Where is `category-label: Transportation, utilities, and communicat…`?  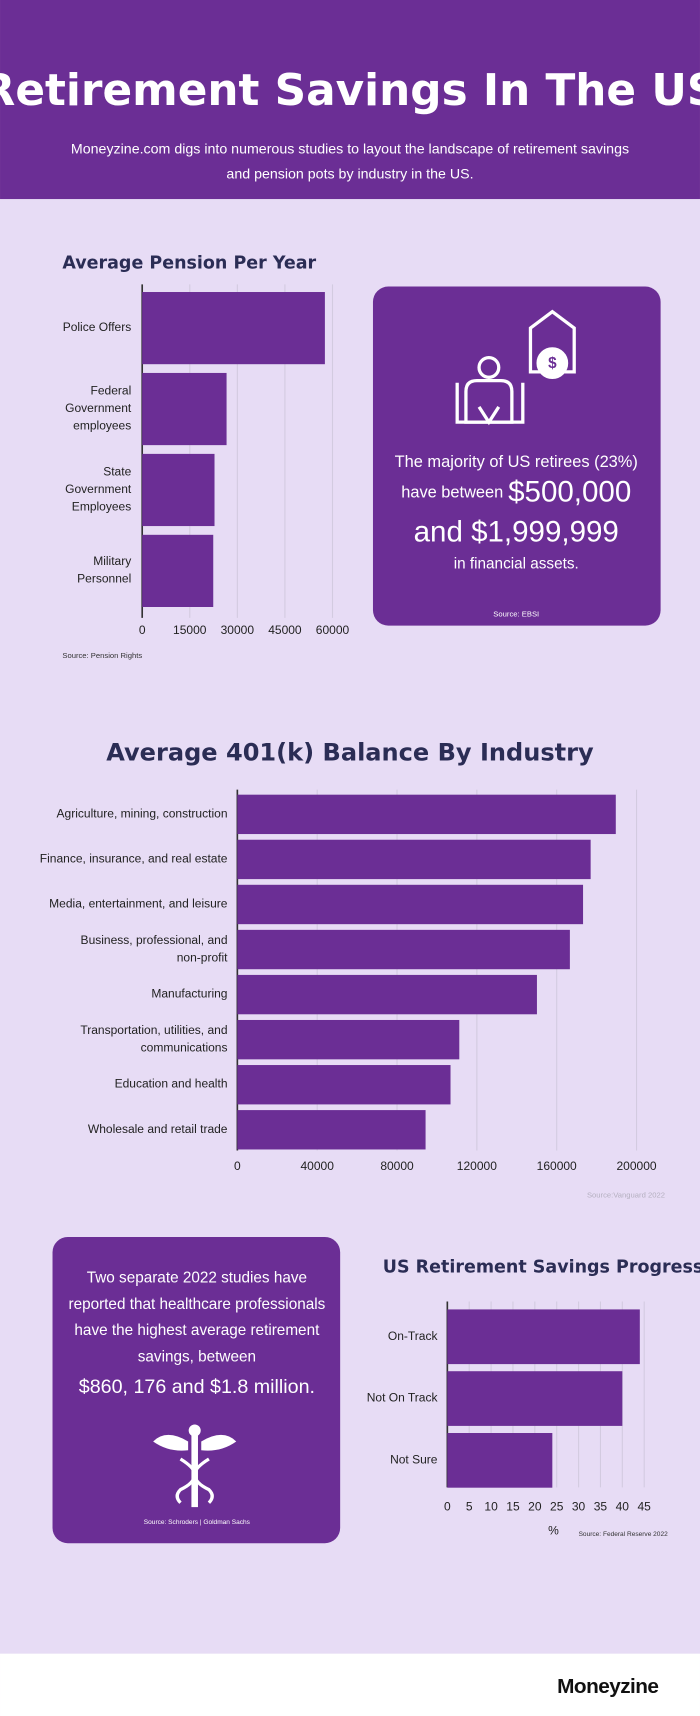 category-label: Transportation, utilities, and communicat… is located at coordinates (153, 1038).